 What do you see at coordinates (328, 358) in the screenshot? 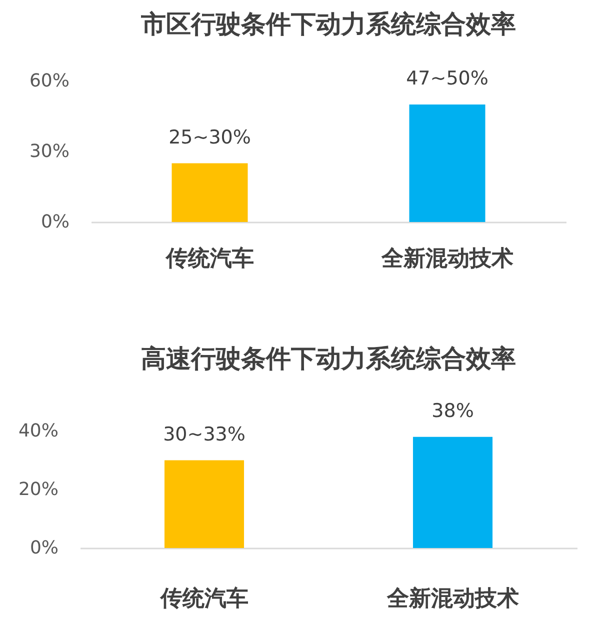
I see `chart-title: 高速行驶条件下动力系统综合效率` at bounding box center [328, 358].